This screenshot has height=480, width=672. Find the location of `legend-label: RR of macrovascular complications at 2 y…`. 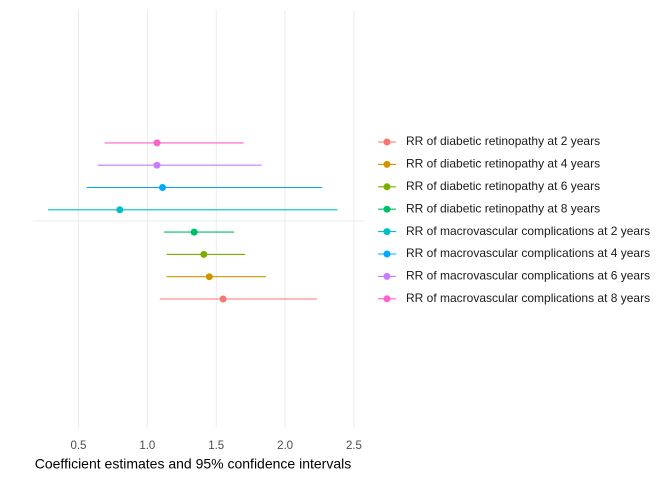

legend-label: RR of macrovascular complications at 2 y… is located at coordinates (528, 231).